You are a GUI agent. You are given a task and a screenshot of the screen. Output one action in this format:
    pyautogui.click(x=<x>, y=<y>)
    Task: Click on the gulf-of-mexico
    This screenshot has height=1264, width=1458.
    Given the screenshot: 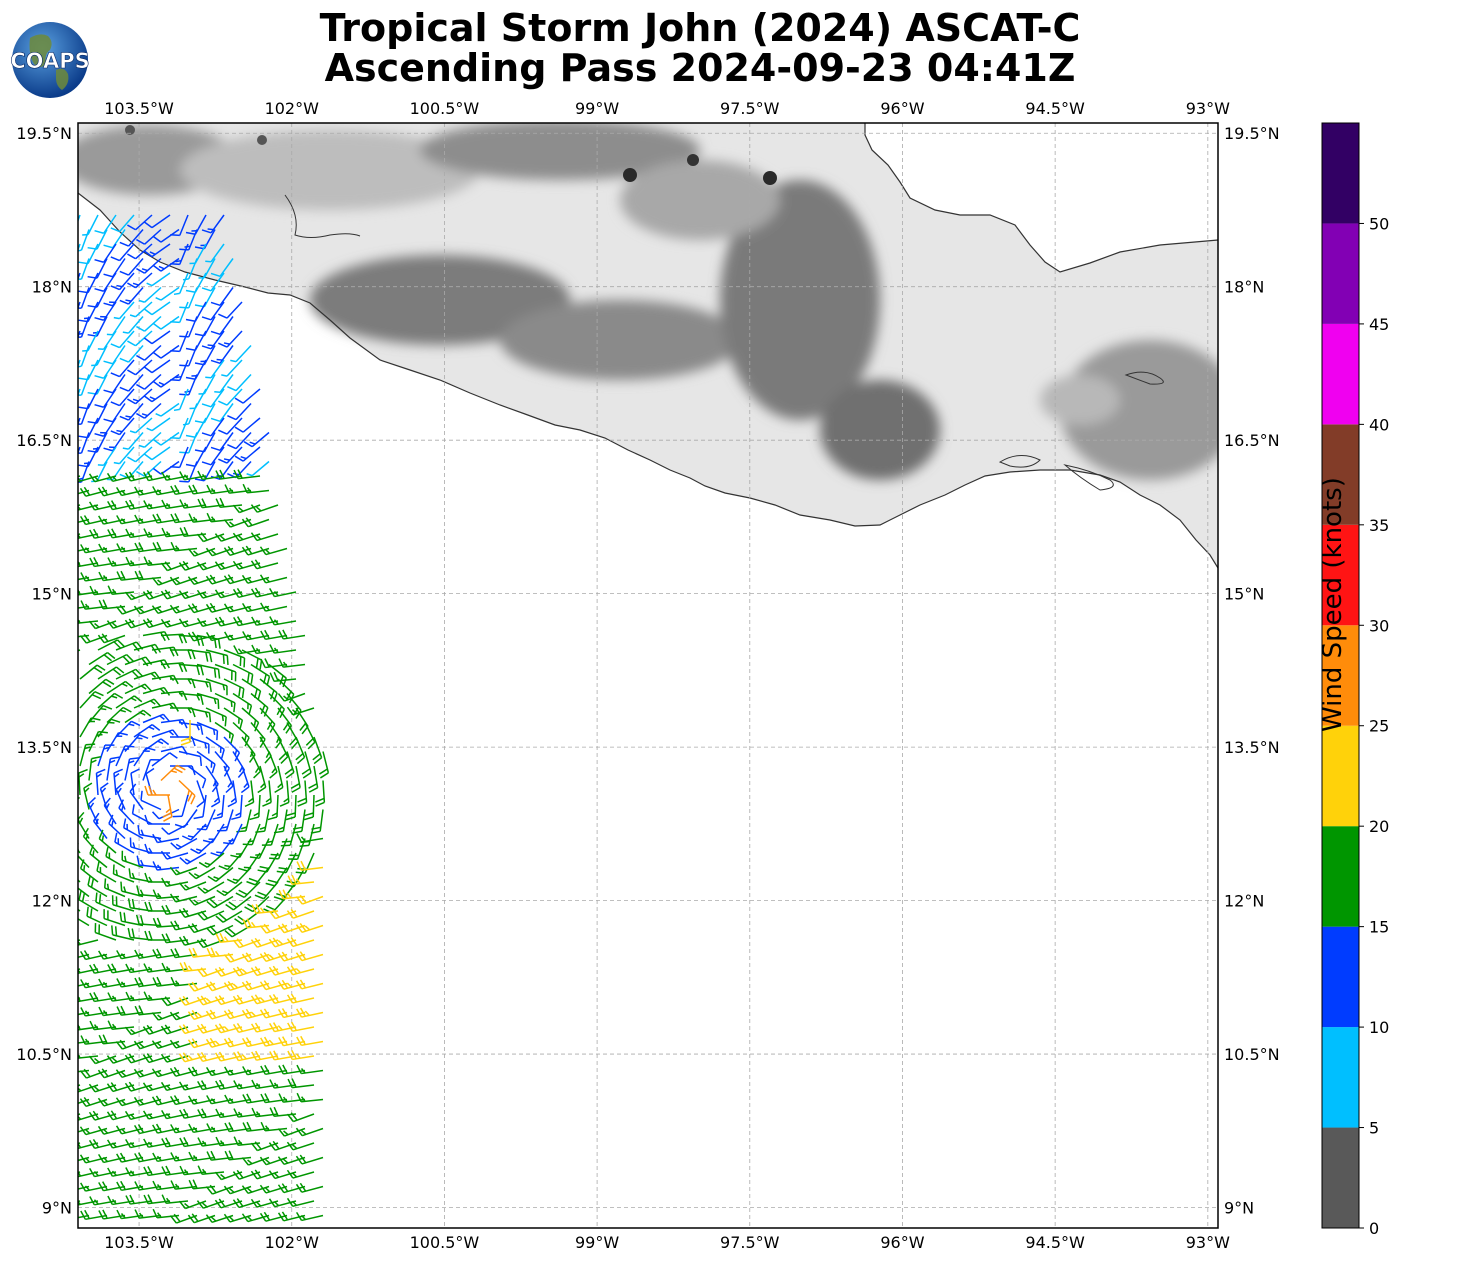 What is the action you would take?
    pyautogui.click(x=1041, y=197)
    